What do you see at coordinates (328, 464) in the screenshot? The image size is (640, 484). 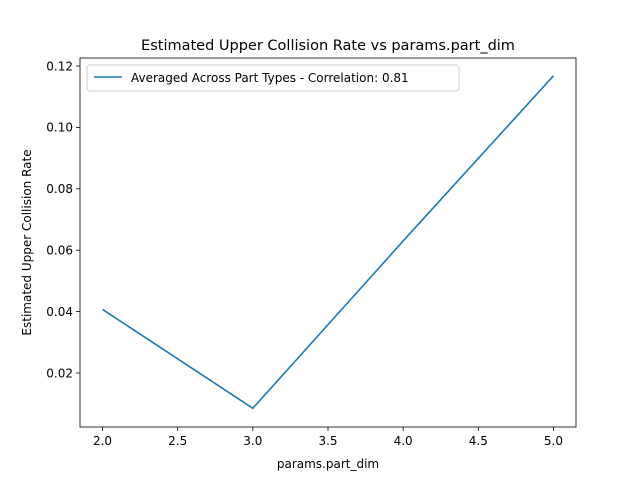 I see `x-axis-label: params.part_dim` at bounding box center [328, 464].